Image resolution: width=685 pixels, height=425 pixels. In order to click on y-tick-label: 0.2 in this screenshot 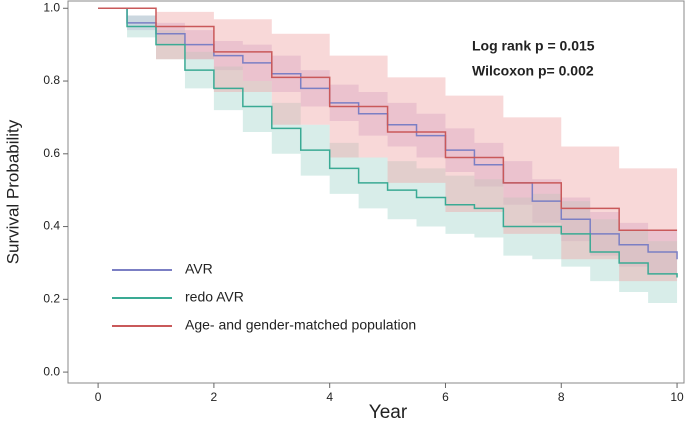, I will do `click(51, 298)`.